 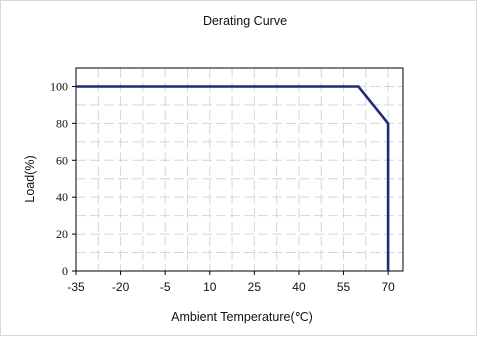 What do you see at coordinates (165, 287) in the screenshot?
I see `x-tick-label: -5` at bounding box center [165, 287].